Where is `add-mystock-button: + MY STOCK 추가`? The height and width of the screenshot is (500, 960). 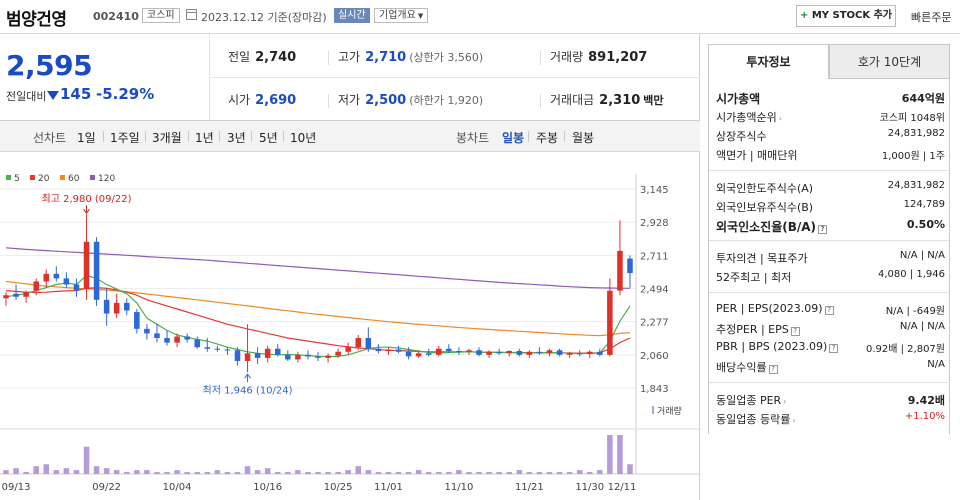 add-mystock-button: + MY STOCK 추가 is located at coordinates (846, 16).